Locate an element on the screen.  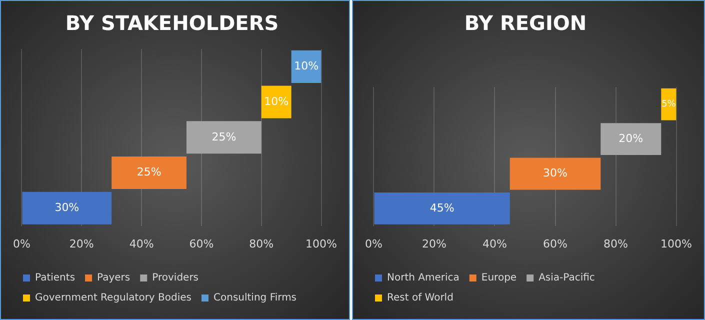
data-label: 20% is located at coordinates (631, 138).